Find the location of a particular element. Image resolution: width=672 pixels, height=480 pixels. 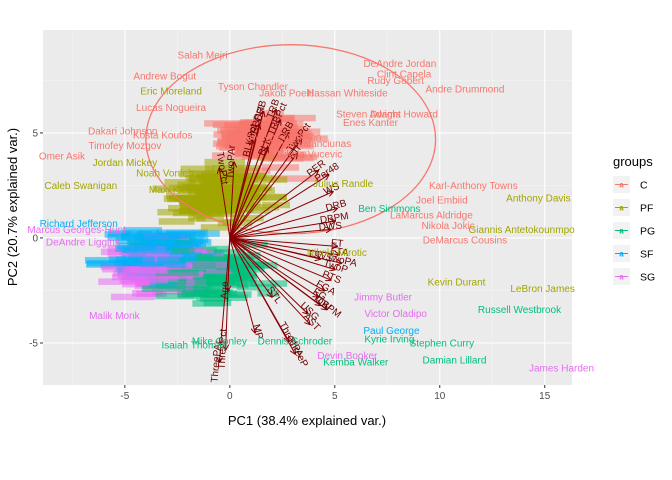

player-label: Andrew Bogut is located at coordinates (164, 77).